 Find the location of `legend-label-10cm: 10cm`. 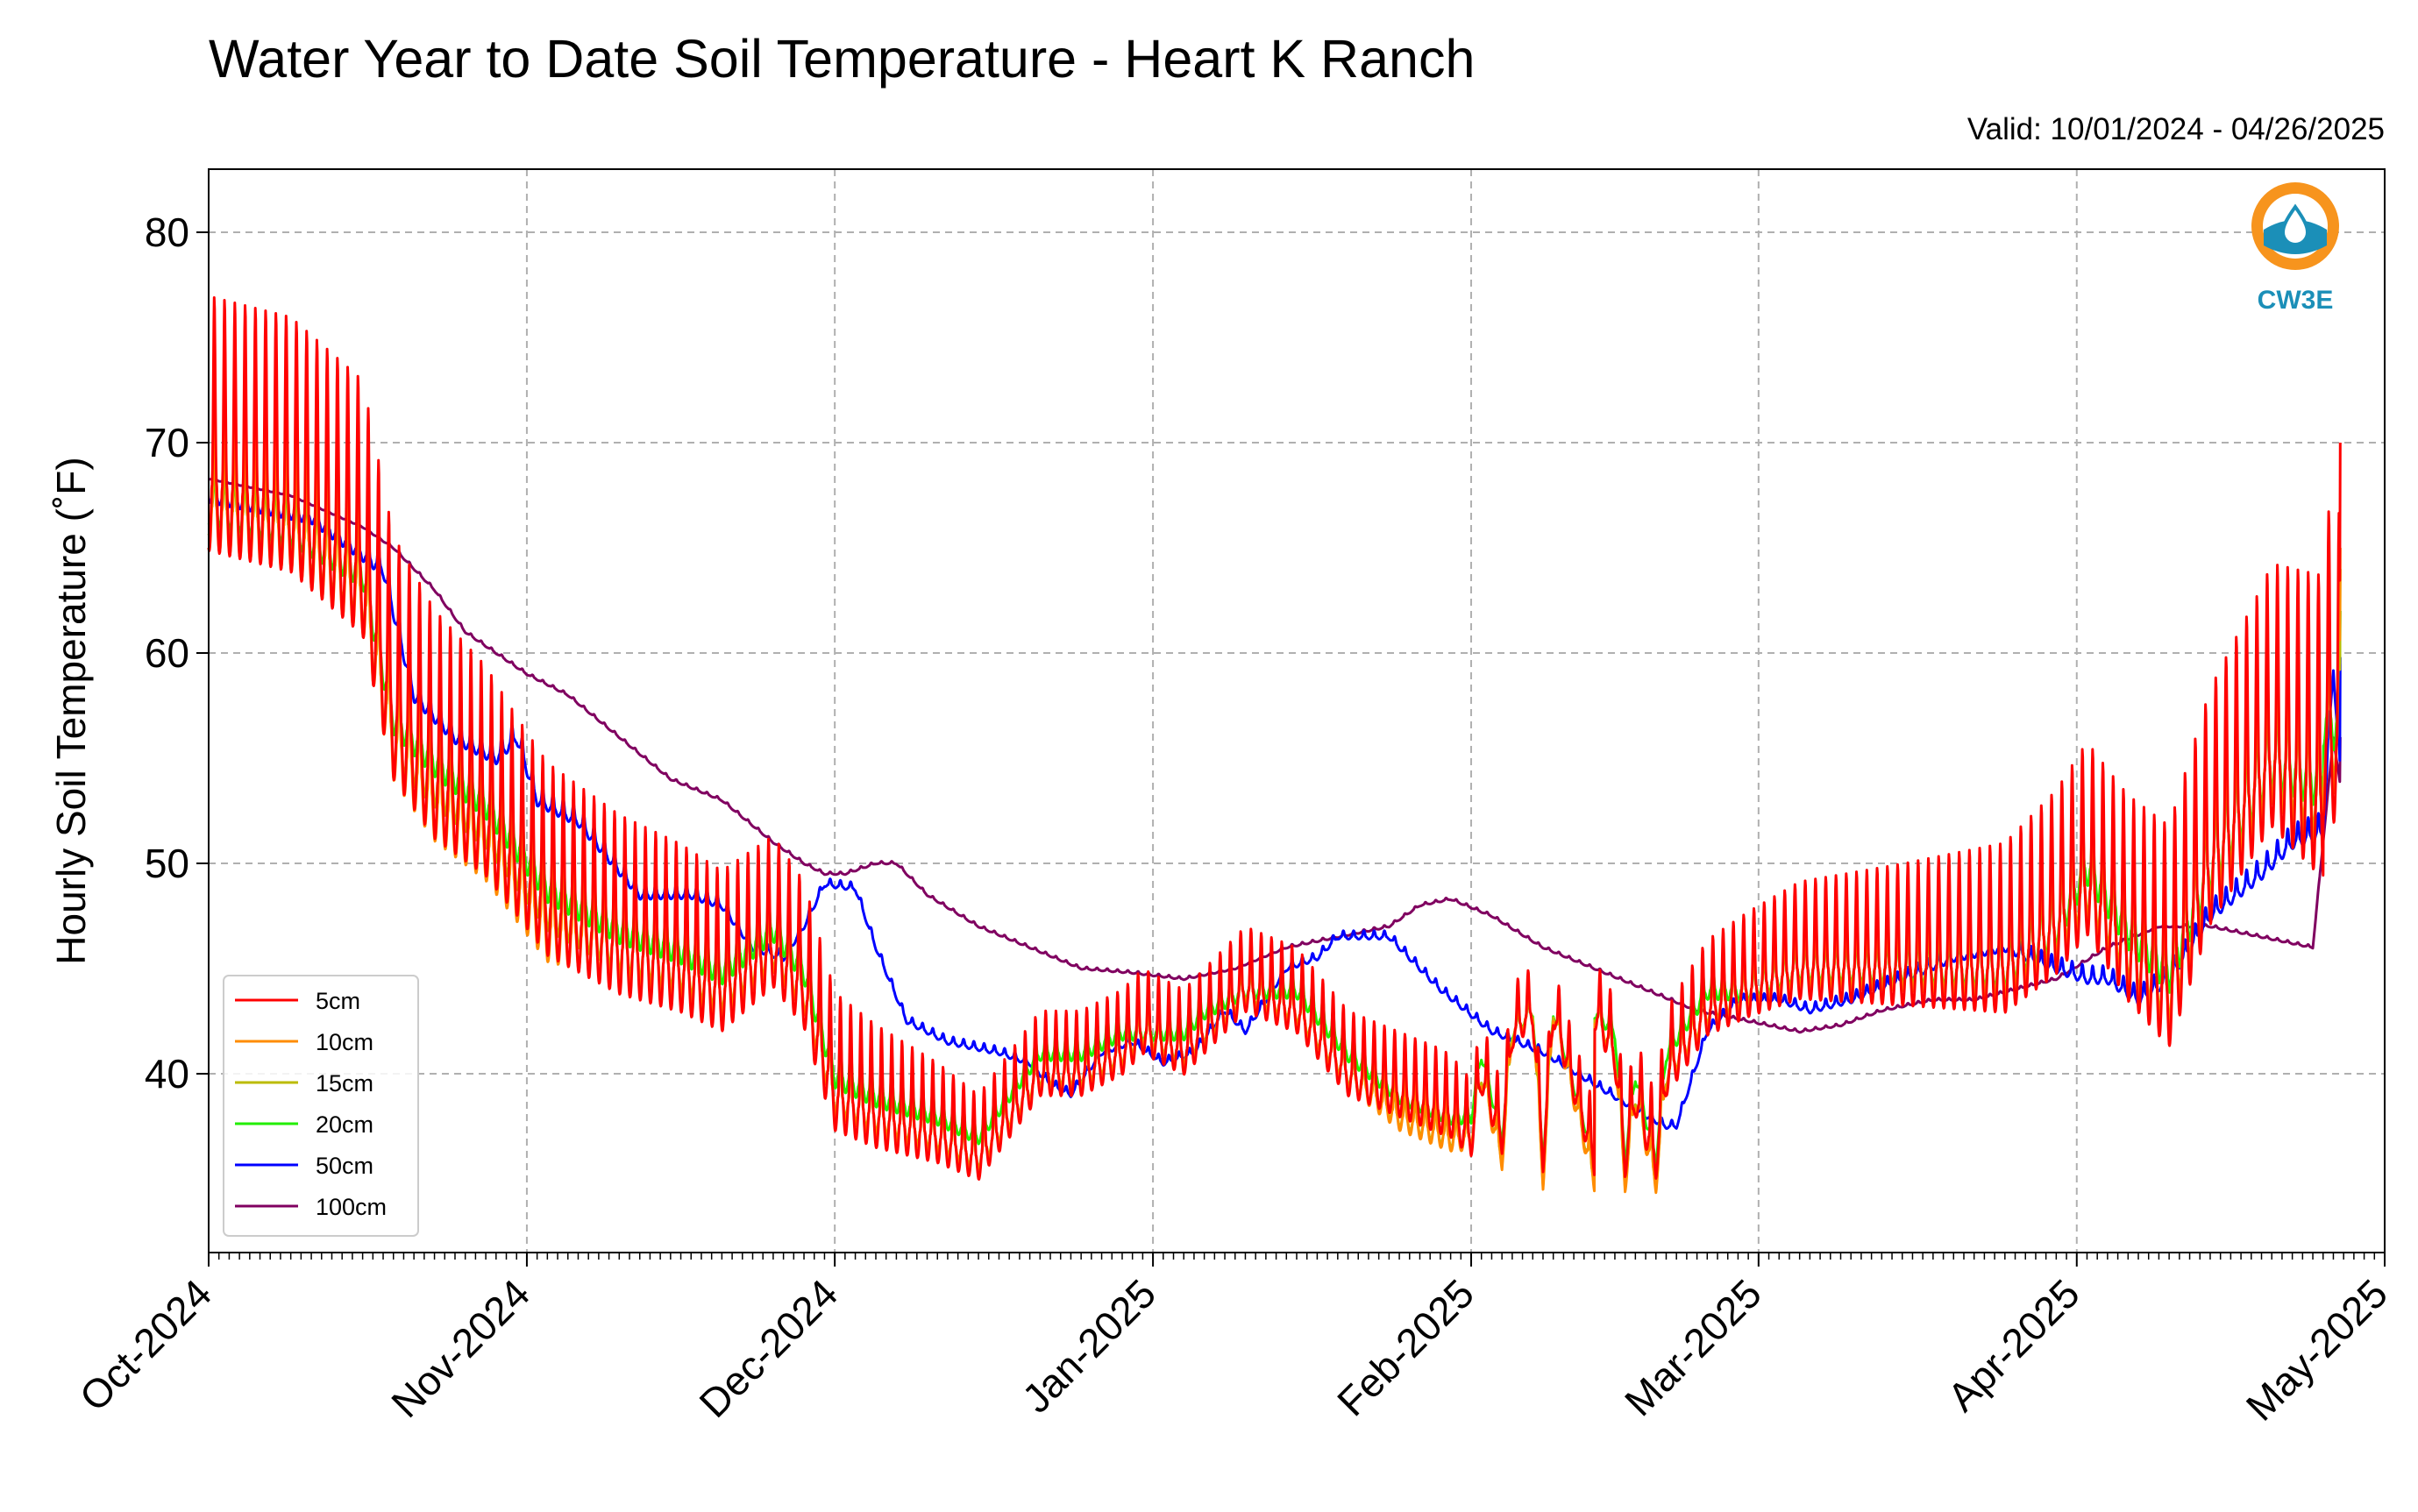

legend-label-10cm: 10cm is located at coordinates (344, 1042).